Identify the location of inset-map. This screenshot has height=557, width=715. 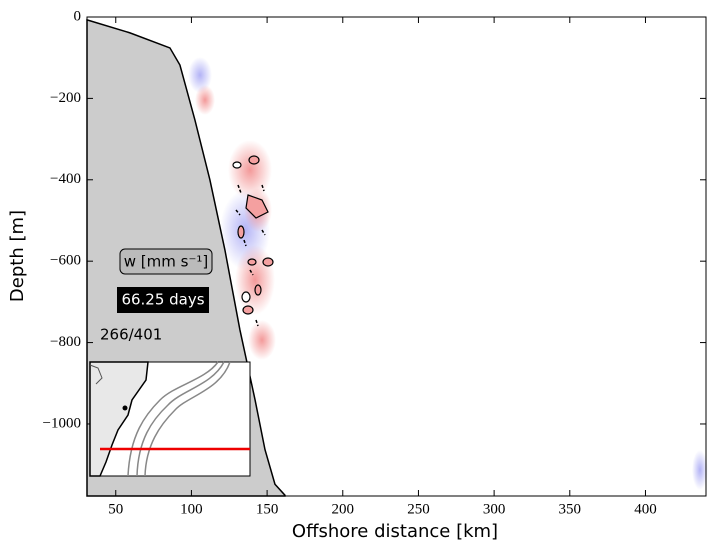
(170, 419).